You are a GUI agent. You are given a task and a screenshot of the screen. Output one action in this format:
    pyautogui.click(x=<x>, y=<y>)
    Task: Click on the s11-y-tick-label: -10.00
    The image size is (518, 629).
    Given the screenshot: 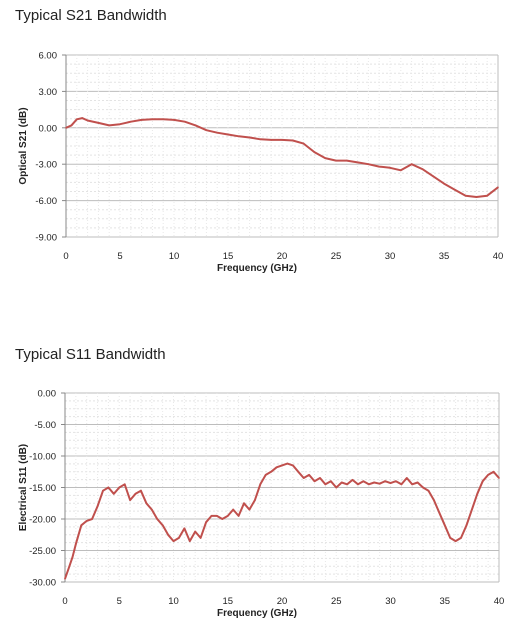 What is the action you would take?
    pyautogui.click(x=42, y=457)
    